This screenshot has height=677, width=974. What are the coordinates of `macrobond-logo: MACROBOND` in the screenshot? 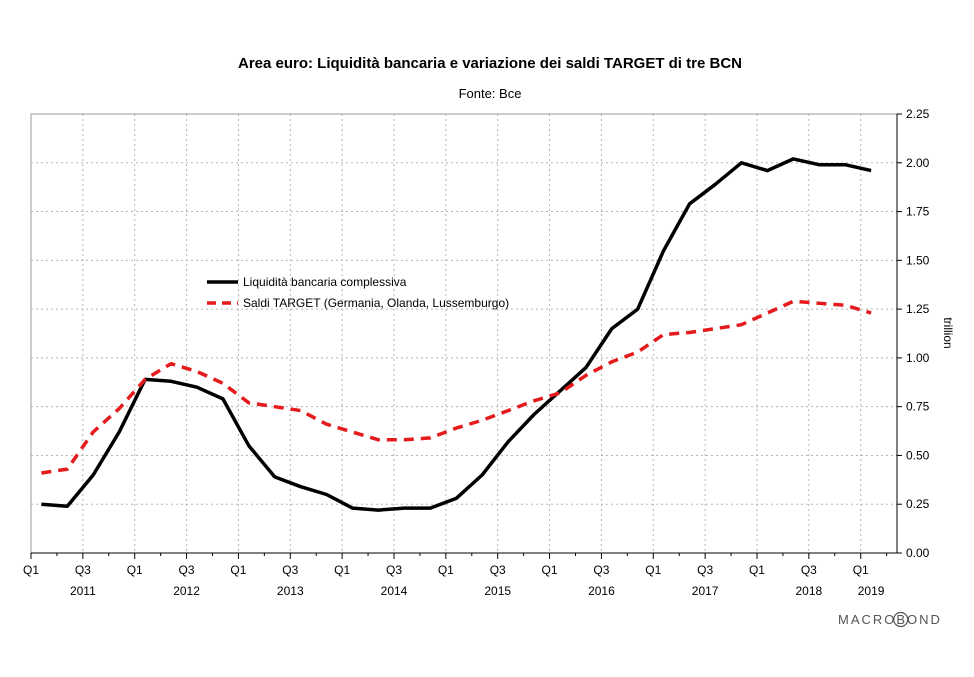 It's located at (890, 619).